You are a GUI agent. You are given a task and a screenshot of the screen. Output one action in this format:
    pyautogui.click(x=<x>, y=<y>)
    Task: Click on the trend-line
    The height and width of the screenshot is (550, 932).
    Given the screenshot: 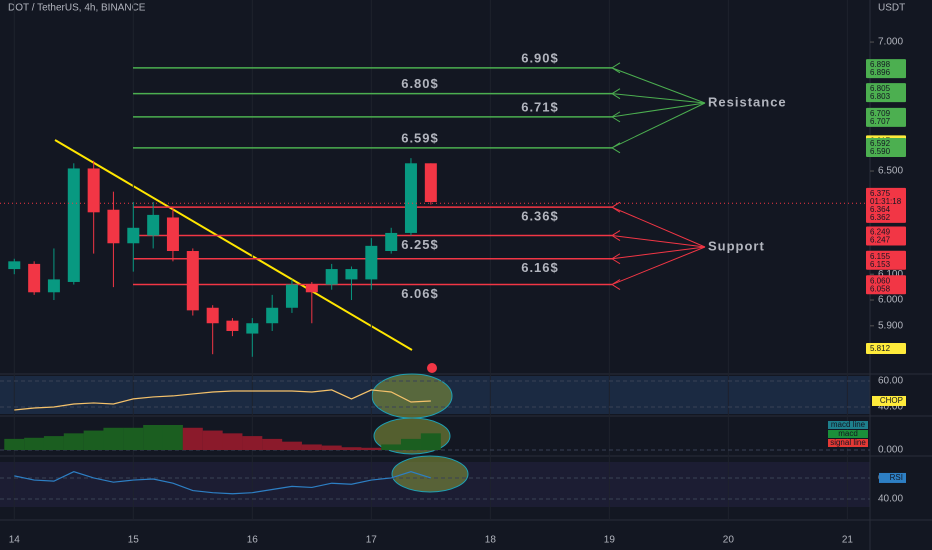 What is the action you would take?
    pyautogui.click(x=233, y=245)
    